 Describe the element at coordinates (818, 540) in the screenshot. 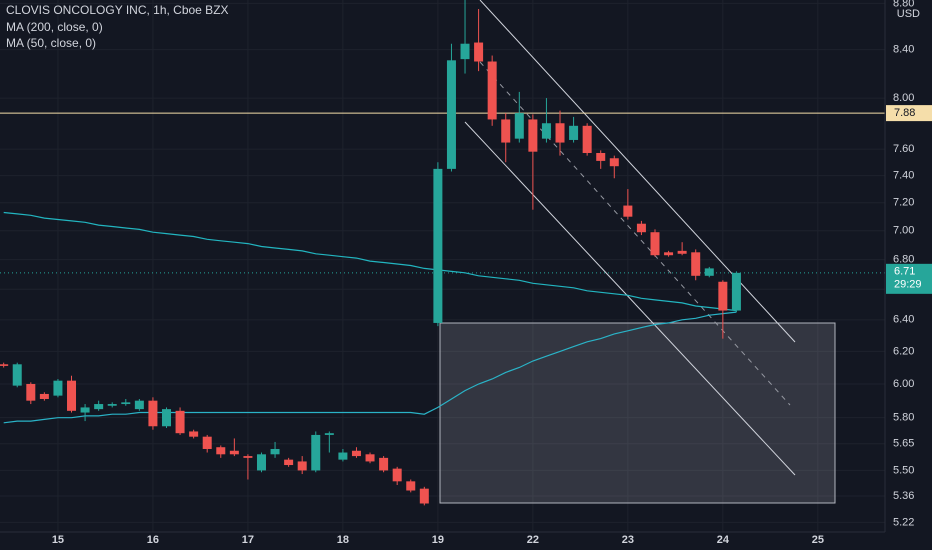

I see `x-tick-label: 25` at that location.